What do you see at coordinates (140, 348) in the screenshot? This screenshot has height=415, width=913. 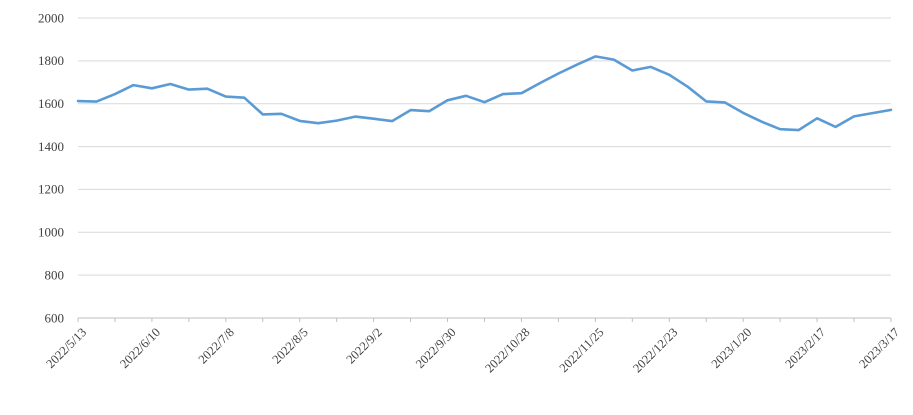 I see `x-tick-label: 2022/6/10` at bounding box center [140, 348].